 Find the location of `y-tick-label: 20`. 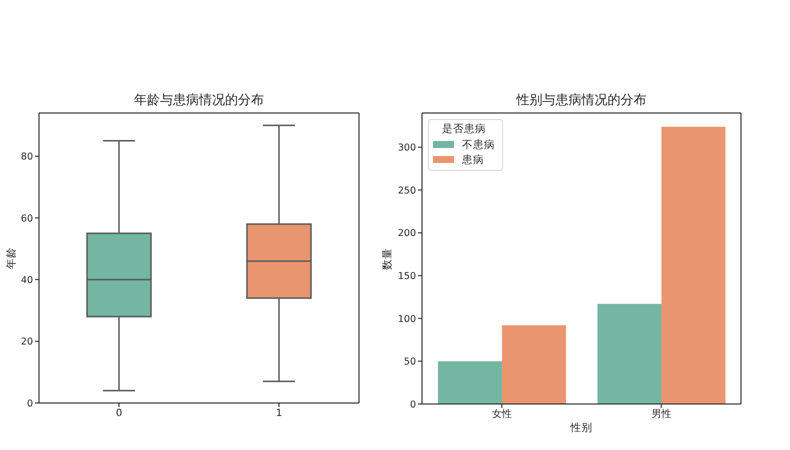

y-tick-label: 20 is located at coordinates (26, 342).